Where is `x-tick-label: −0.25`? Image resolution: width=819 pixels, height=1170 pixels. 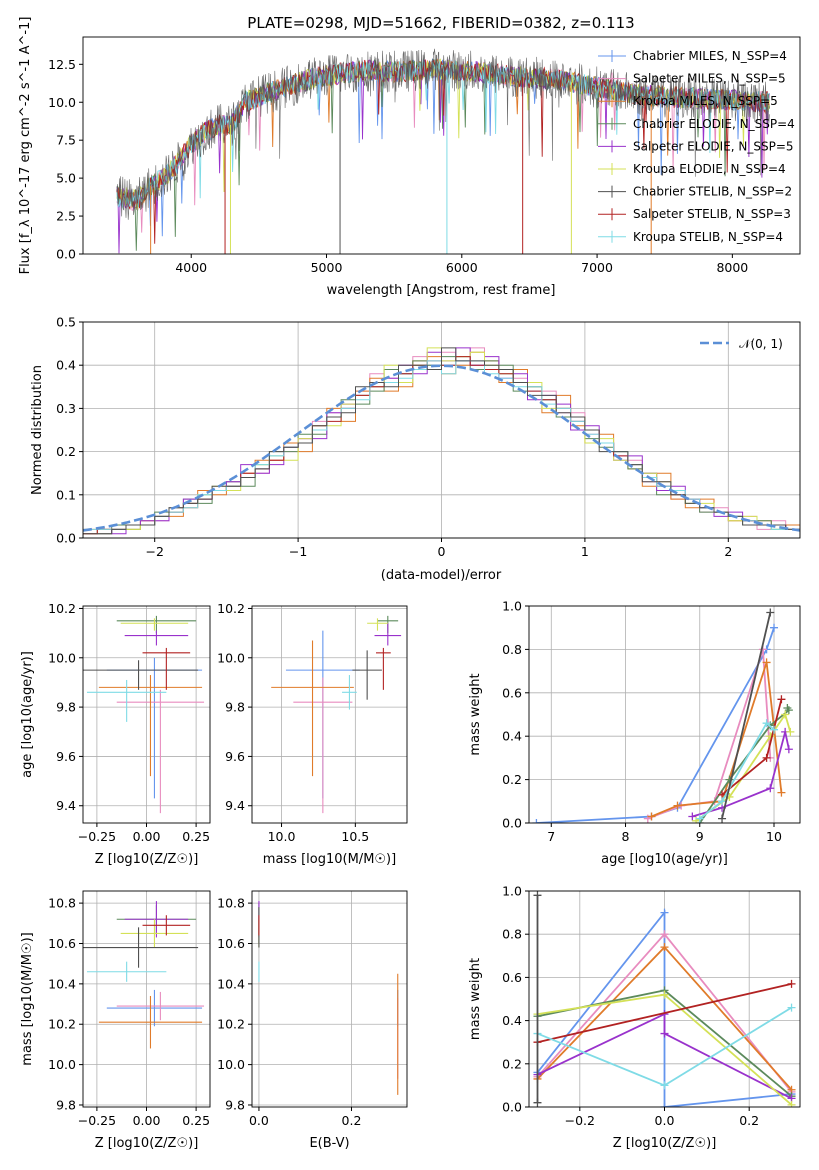
x-tick-label: −0.25 is located at coordinates (97, 836).